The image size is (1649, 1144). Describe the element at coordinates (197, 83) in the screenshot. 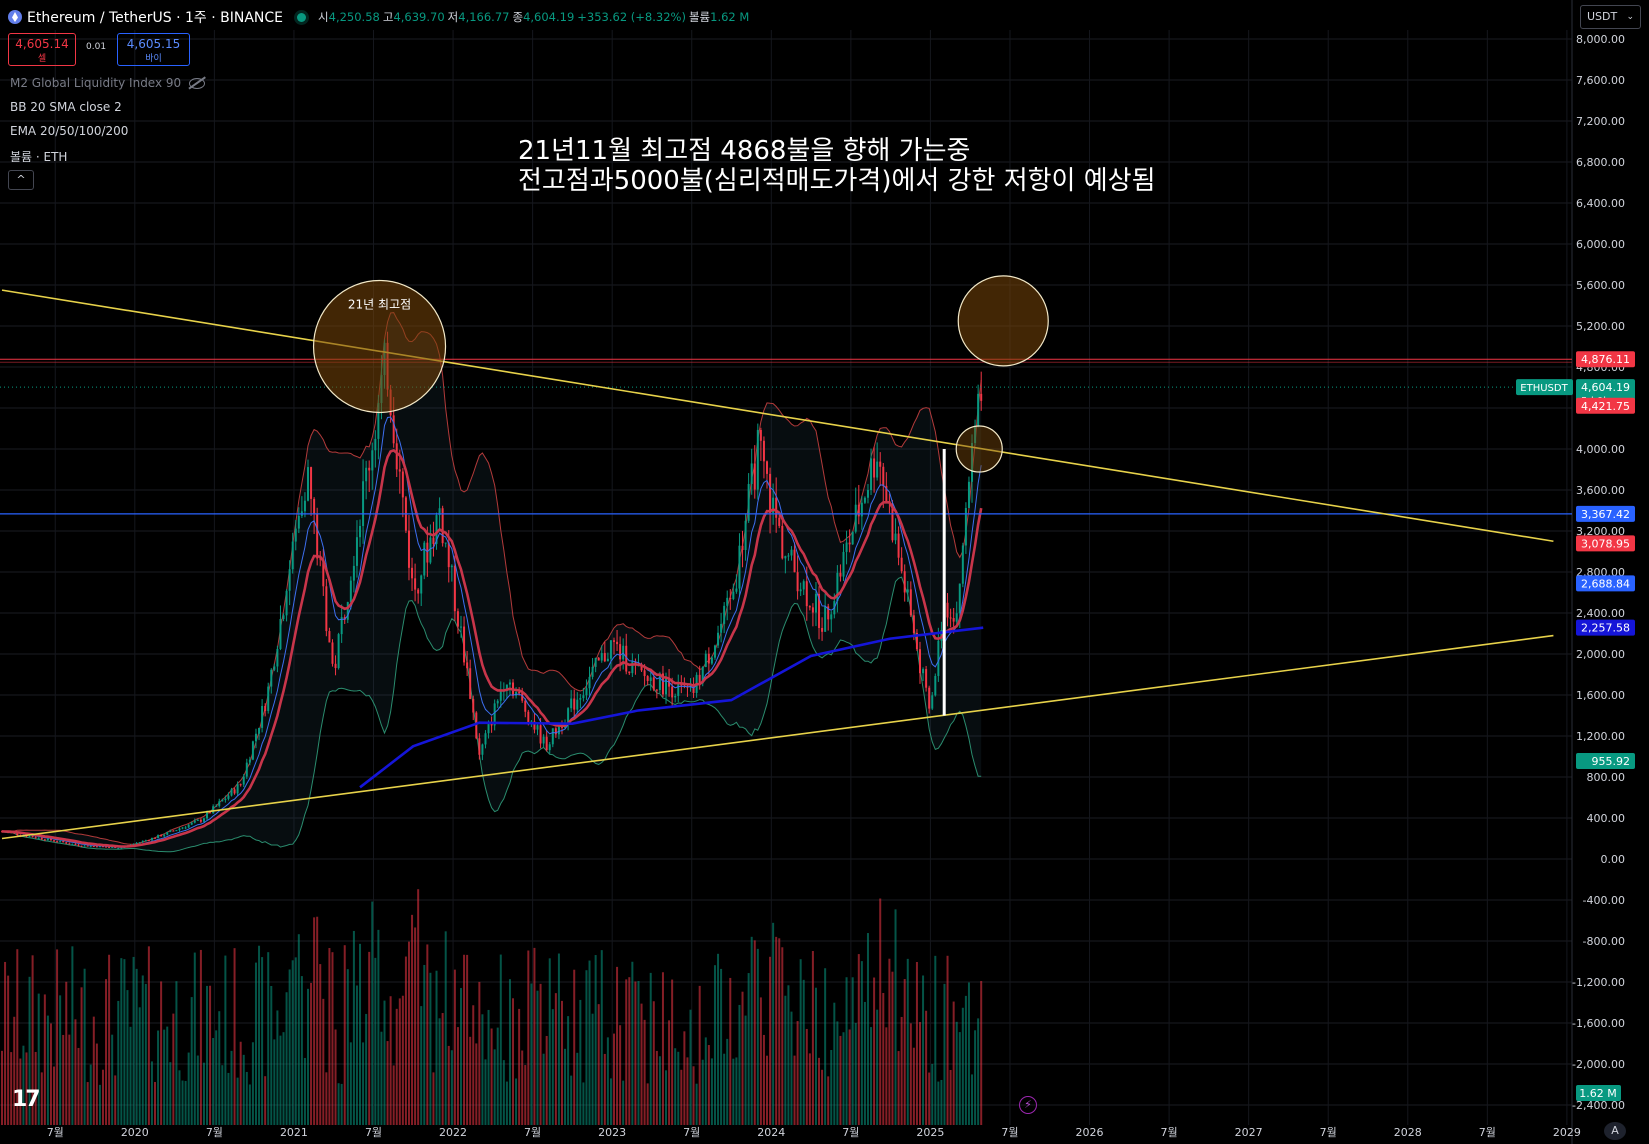

I see `eye-crossed-icon` at that location.